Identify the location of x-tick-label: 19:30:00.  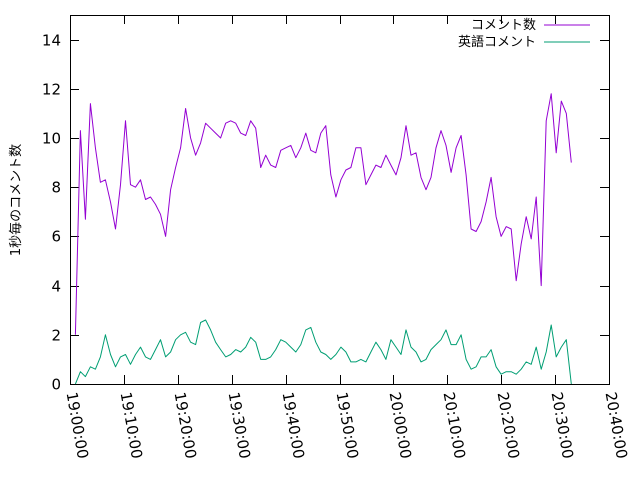
(239, 425).